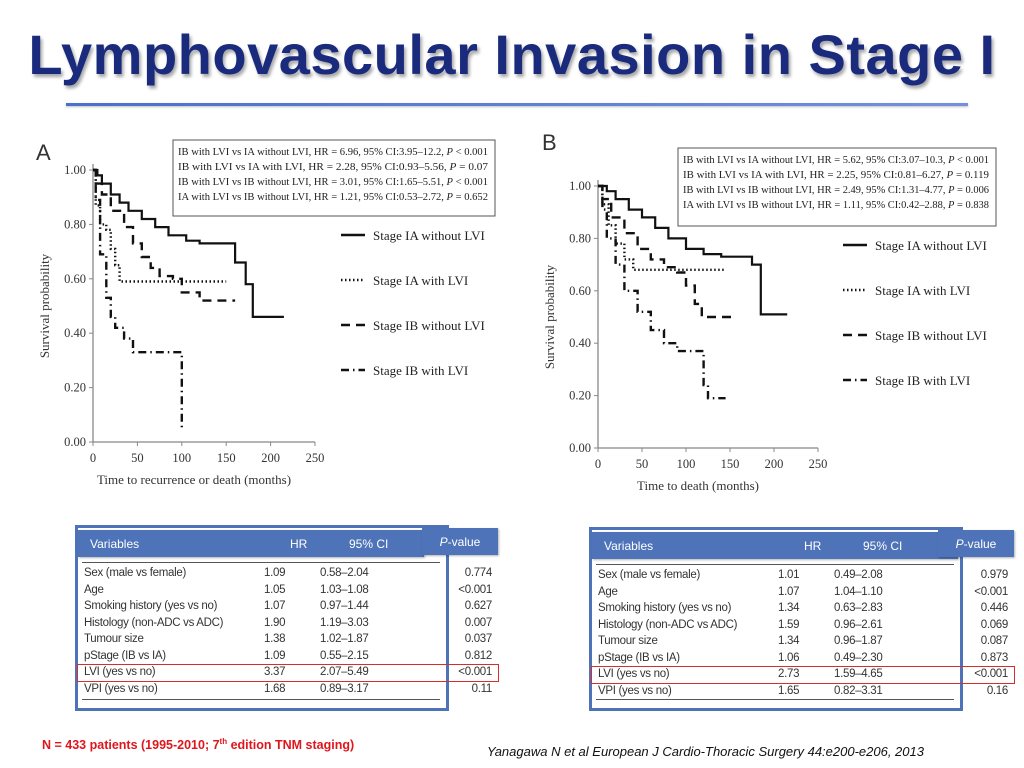  Describe the element at coordinates (775, 699) in the screenshot. I see `table-rule-bottom` at that location.